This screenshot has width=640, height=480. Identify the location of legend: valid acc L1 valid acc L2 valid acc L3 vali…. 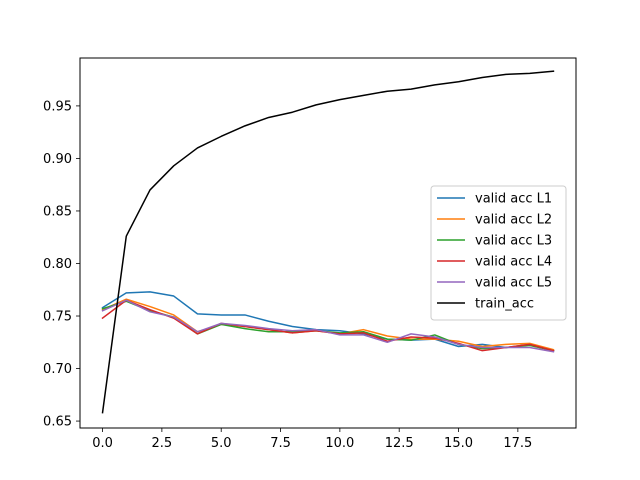
(498, 253).